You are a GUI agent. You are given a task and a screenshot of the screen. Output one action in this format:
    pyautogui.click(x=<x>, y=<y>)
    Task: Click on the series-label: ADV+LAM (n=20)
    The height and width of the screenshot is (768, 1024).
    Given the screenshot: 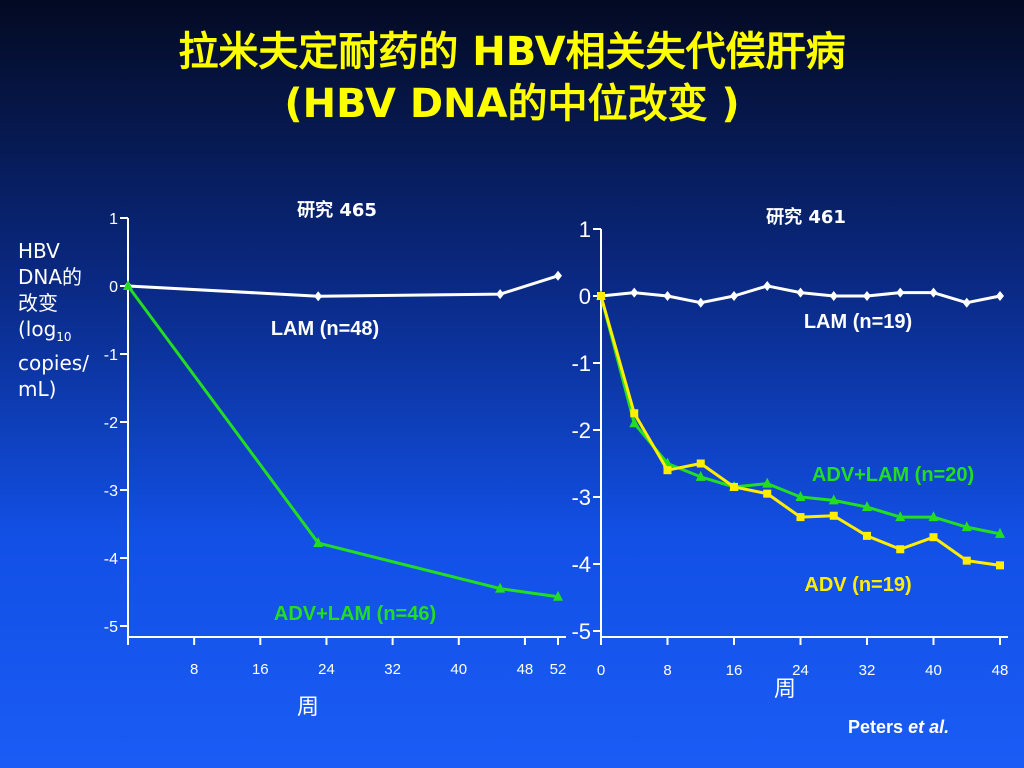 What is the action you would take?
    pyautogui.click(x=893, y=475)
    